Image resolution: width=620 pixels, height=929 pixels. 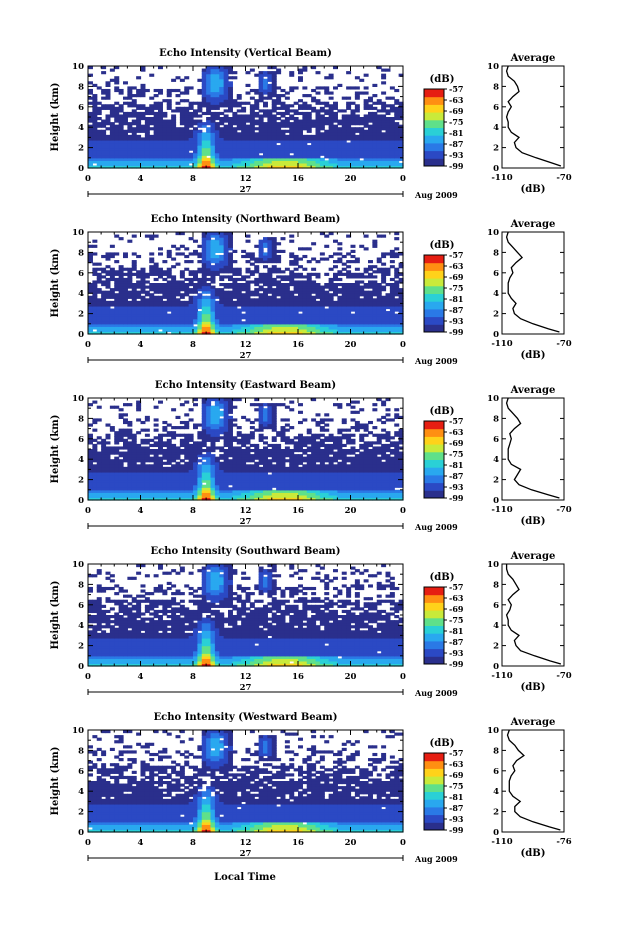 I want to click on colorbar-swatch, so click(x=434, y=282).